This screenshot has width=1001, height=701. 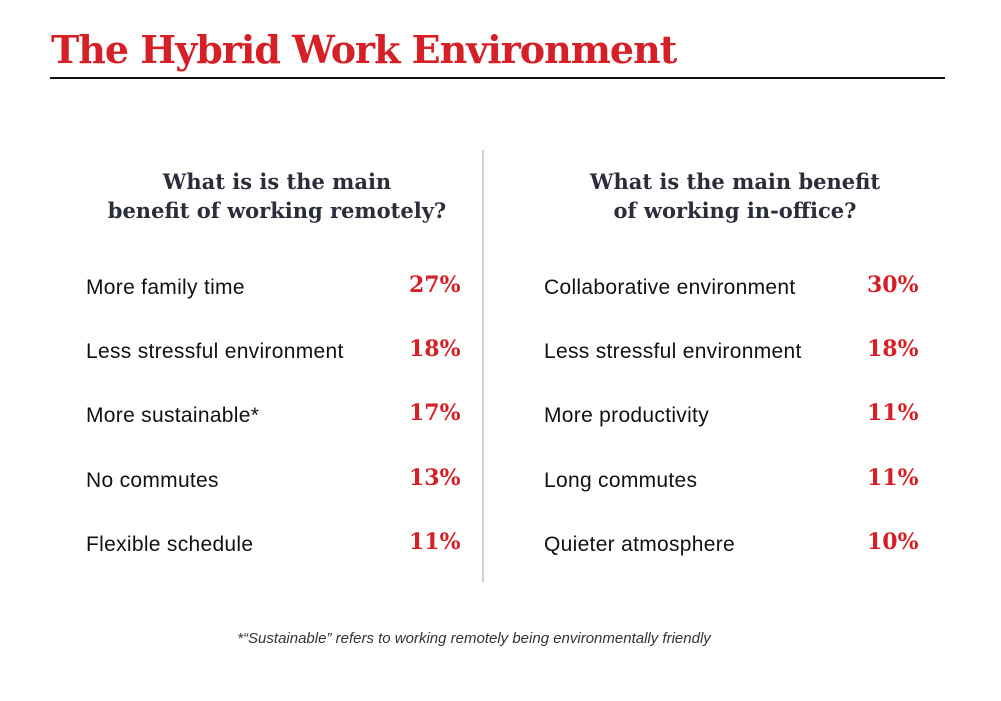 I want to click on remote-benefit-label: More family time, so click(x=165, y=287).